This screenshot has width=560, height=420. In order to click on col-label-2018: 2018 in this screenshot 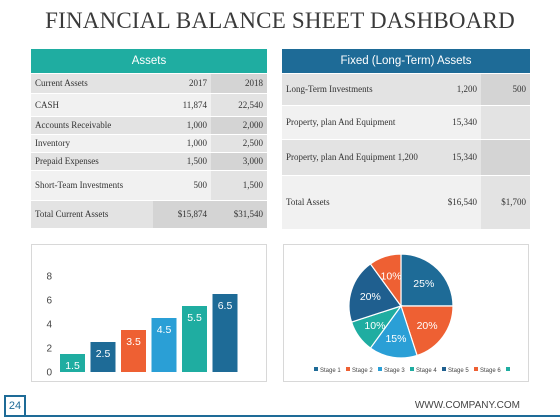, I will do `click(239, 82)`.